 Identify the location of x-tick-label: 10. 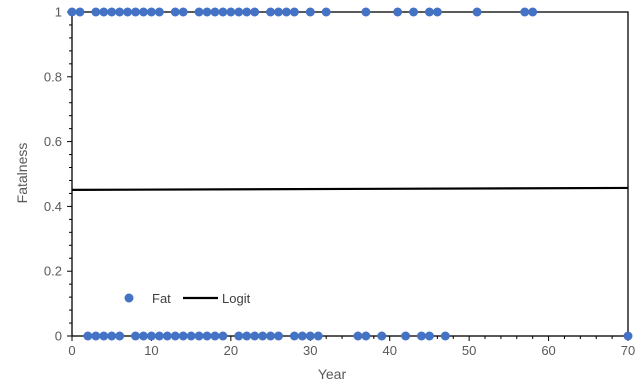
(151, 350).